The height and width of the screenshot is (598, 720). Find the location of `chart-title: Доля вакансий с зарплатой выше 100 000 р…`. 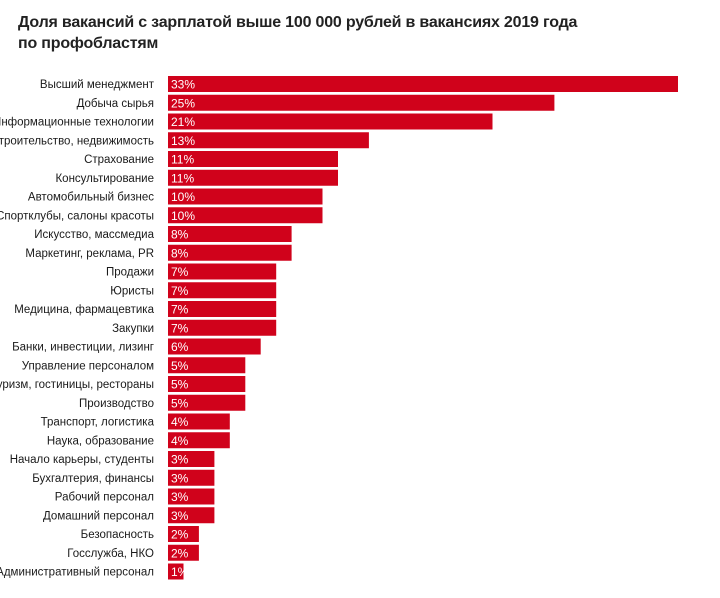

chart-title: Доля вакансий с зарплатой выше 100 000 р… is located at coordinates (358, 33).